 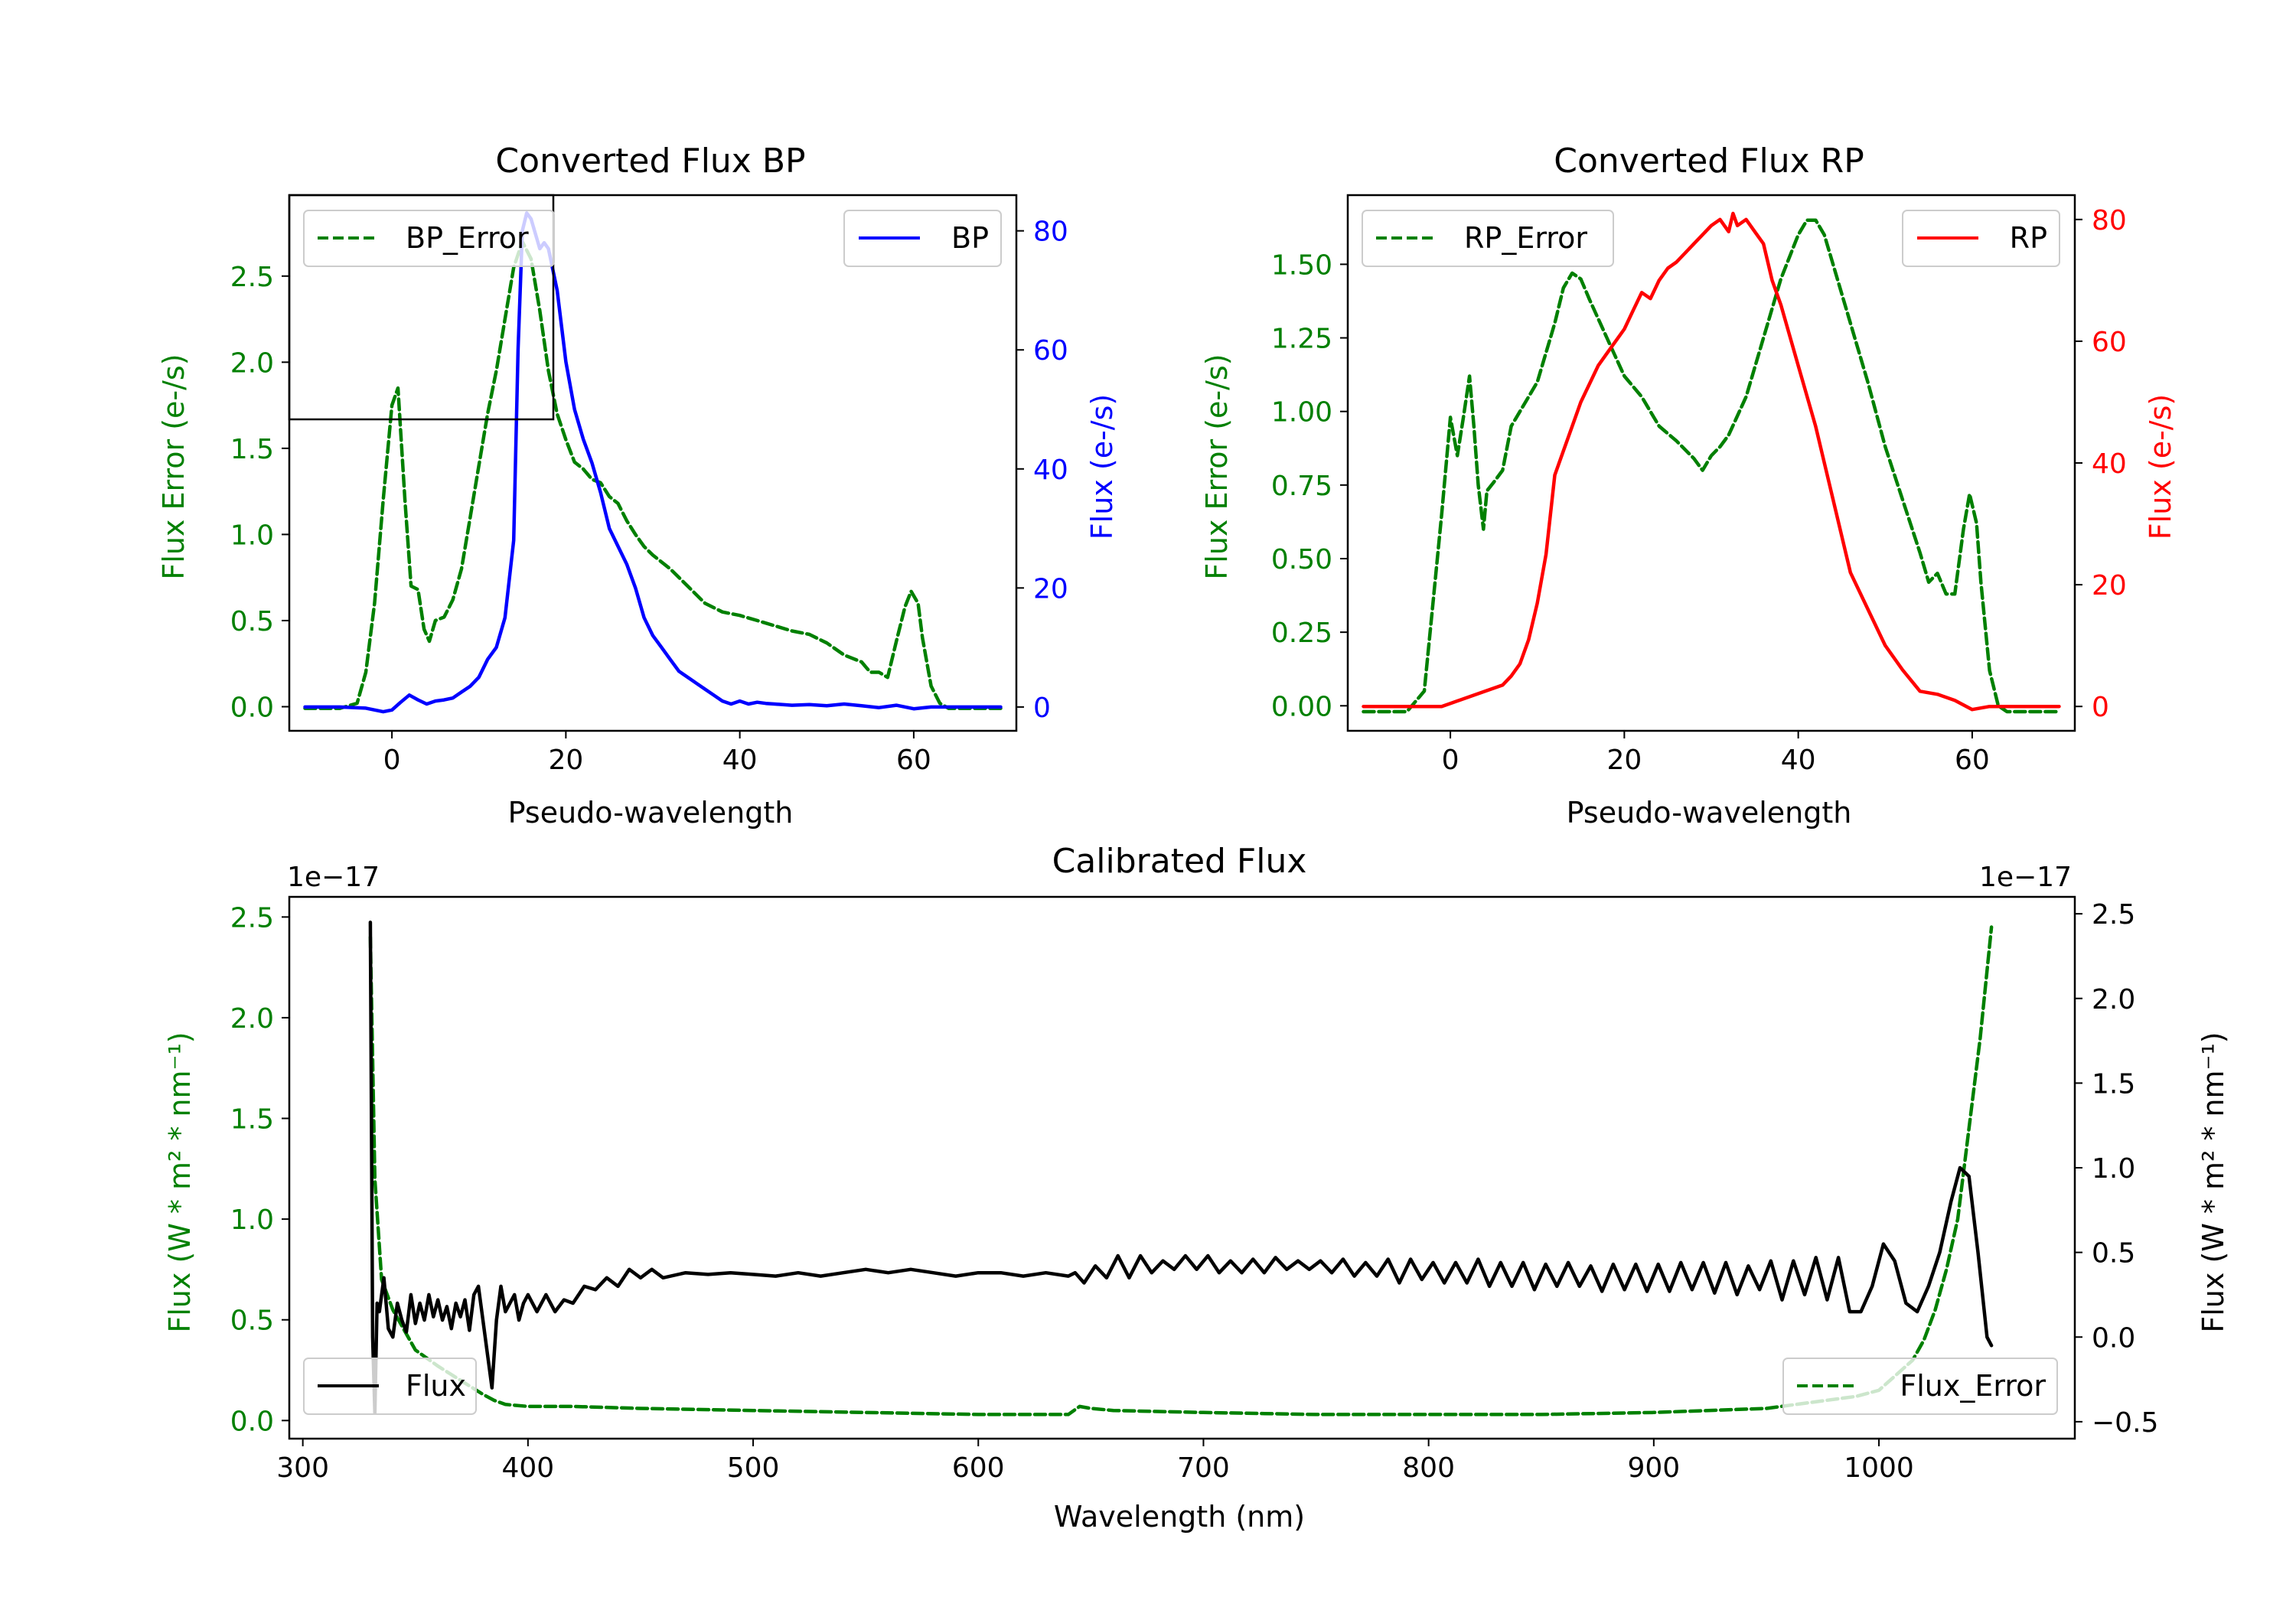 What do you see at coordinates (1525, 238) in the screenshot?
I see `legend-label: RP_Error` at bounding box center [1525, 238].